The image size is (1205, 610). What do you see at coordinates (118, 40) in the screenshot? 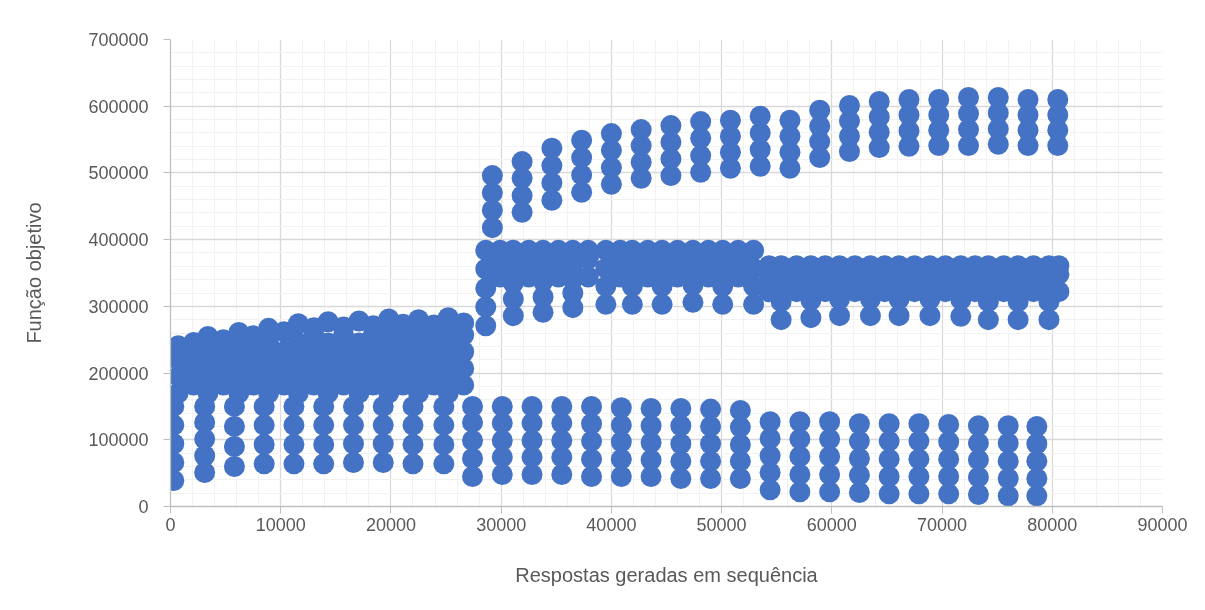
I see `y-tick-label: 700000` at bounding box center [118, 40].